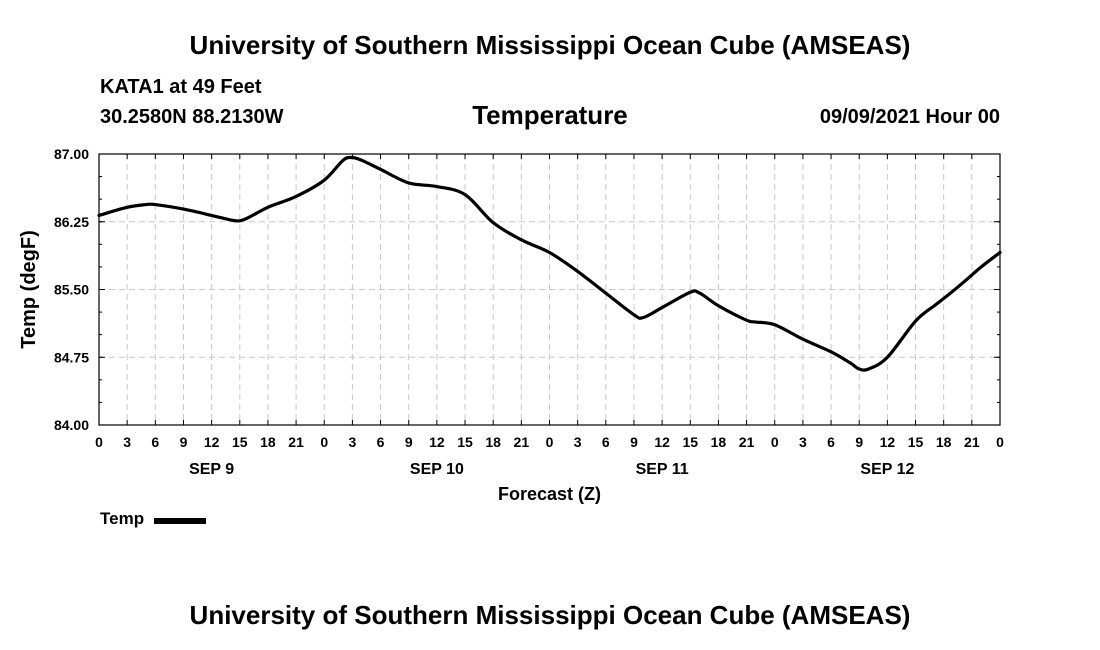  What do you see at coordinates (29, 289) in the screenshot?
I see `y-axis-label: Temp (degF)` at bounding box center [29, 289].